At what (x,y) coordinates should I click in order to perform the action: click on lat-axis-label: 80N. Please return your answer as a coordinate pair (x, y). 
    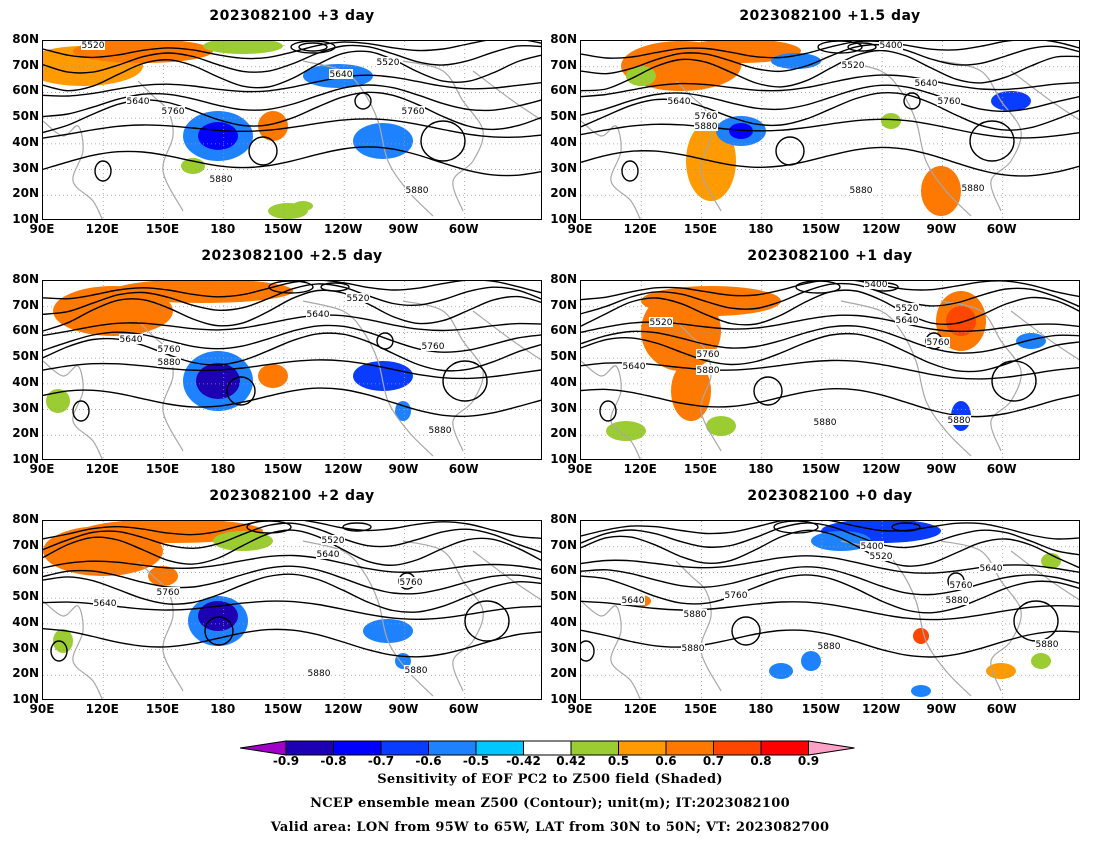
    Looking at the image, I should click on (563, 279).